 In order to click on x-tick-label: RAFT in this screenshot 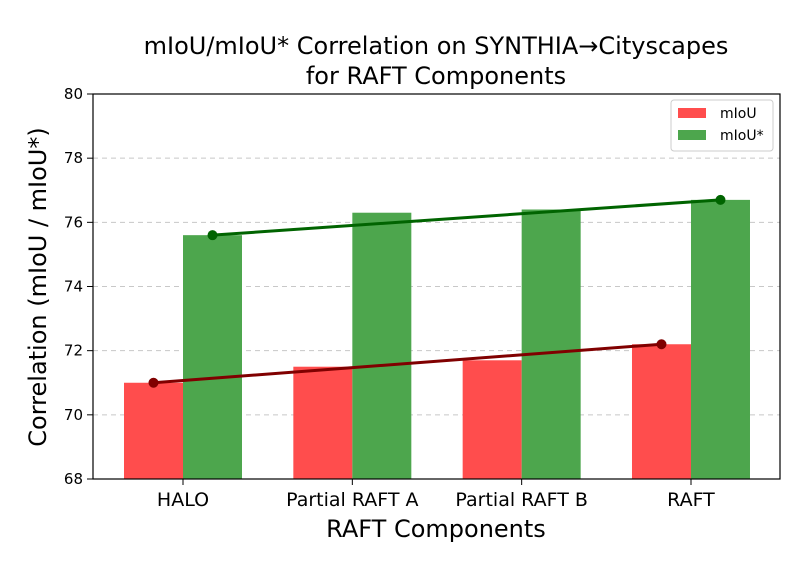, I will do `click(691, 500)`.